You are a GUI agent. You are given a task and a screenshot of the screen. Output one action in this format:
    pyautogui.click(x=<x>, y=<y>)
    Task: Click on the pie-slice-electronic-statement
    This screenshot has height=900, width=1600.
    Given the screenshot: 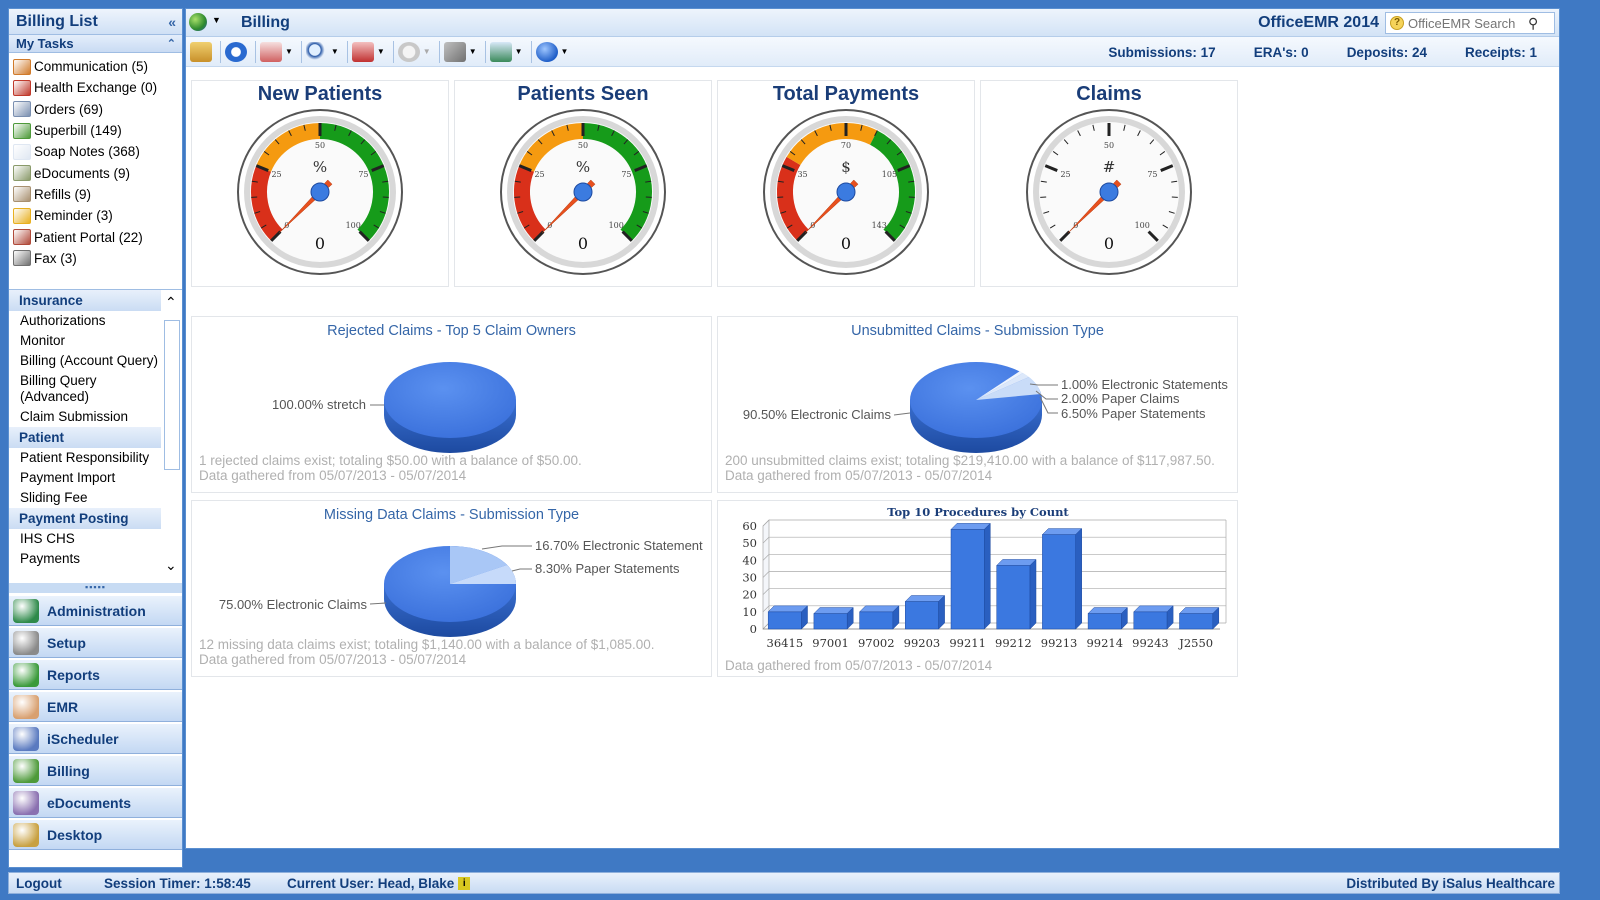 What is the action you would take?
    pyautogui.click(x=478, y=565)
    